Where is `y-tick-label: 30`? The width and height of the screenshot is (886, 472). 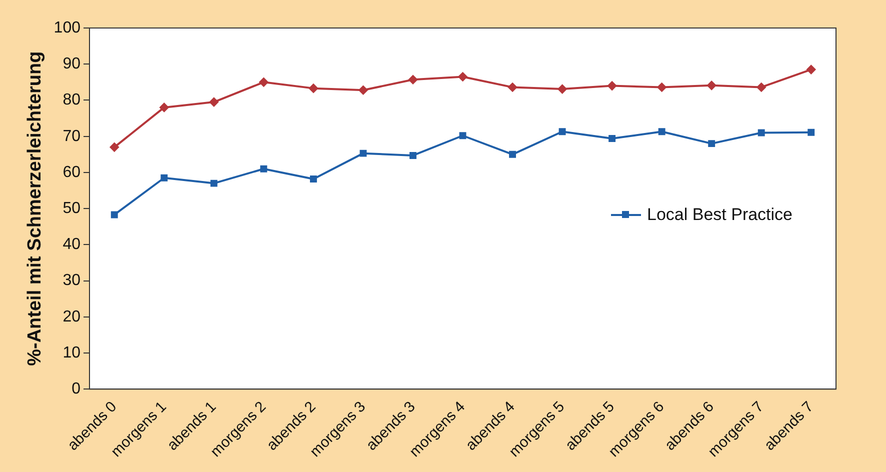 y-tick-label: 30 is located at coordinates (71, 281).